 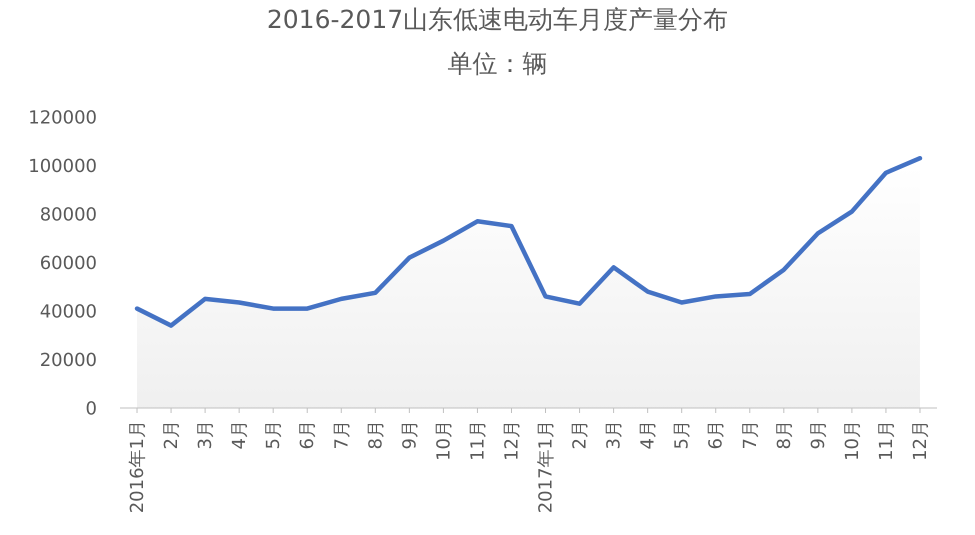 I want to click on y-tick-label: 0, so click(x=91, y=409).